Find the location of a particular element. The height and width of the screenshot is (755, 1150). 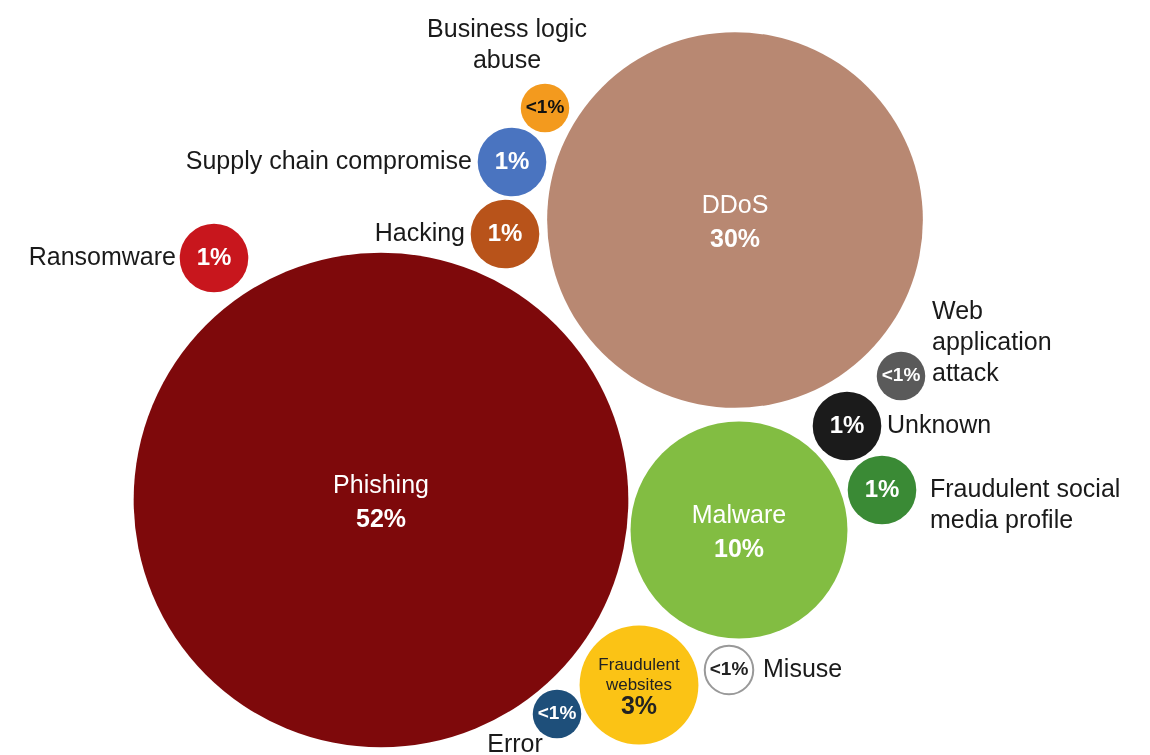

category-label: Fraudulent websites is located at coordinates (639, 674).